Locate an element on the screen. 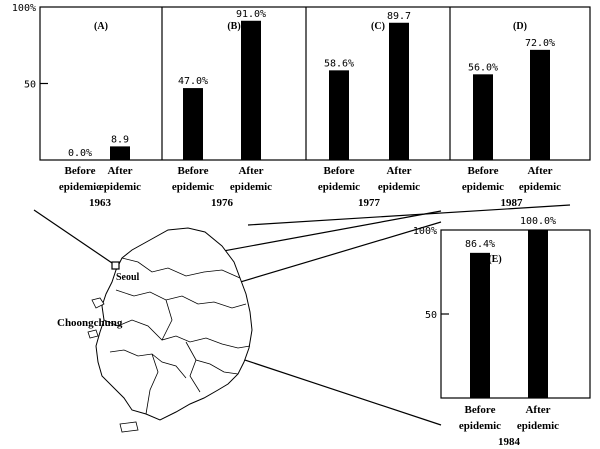 The image size is (600, 449). value-label: 89.7 is located at coordinates (399, 16).